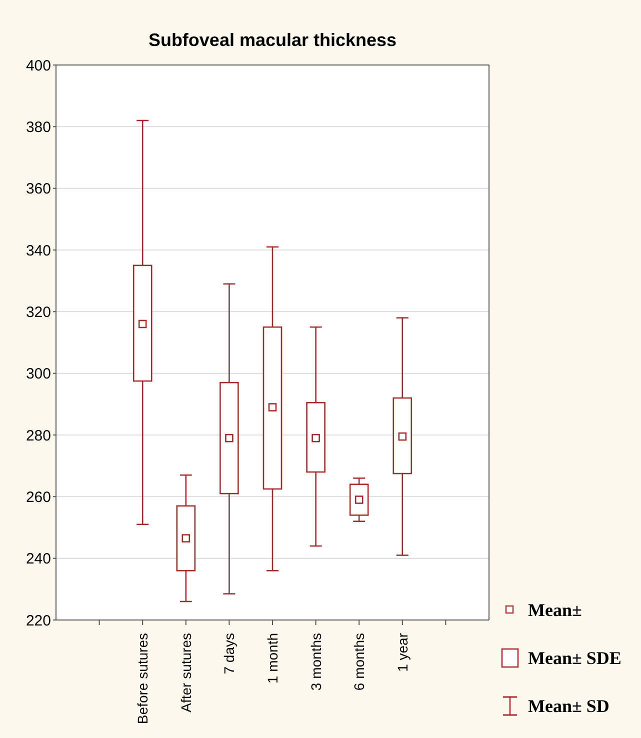 The height and width of the screenshot is (738, 641). I want to click on x-tick-label: 7 days, so click(229, 653).